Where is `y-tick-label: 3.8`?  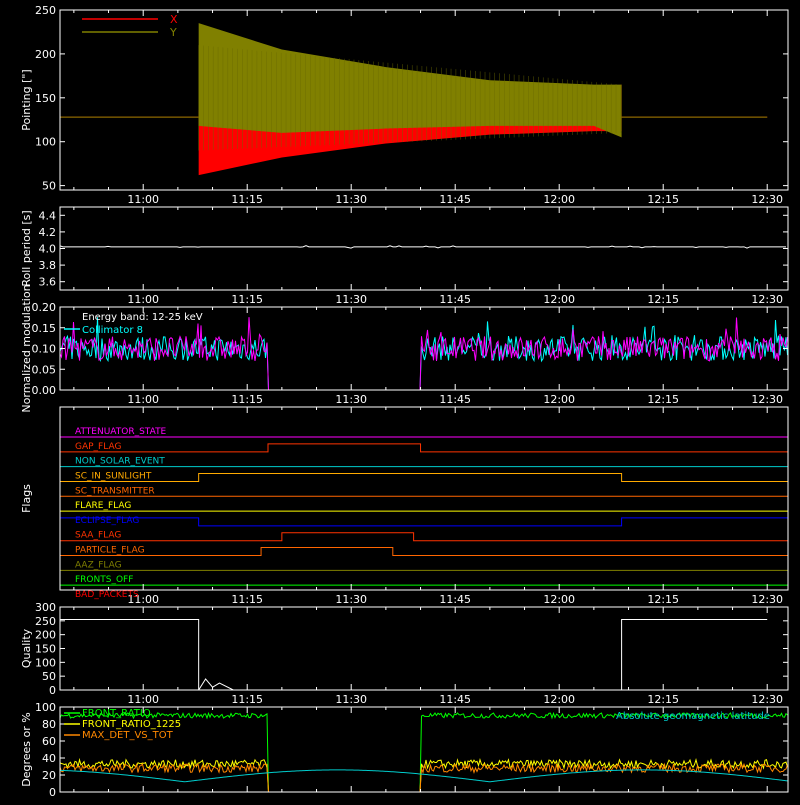 y-tick-label: 3.8 is located at coordinates (48, 265).